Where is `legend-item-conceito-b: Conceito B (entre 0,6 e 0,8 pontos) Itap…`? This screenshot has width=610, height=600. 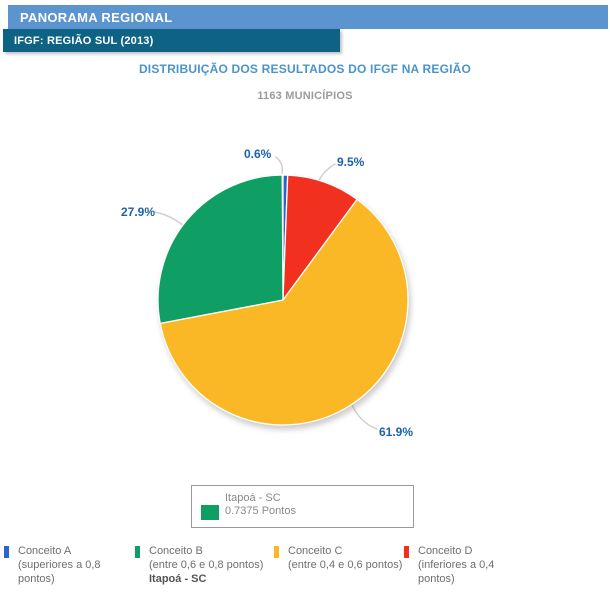 legend-item-conceito-b: Conceito B (entre 0,6 e 0,8 pontos) Itap… is located at coordinates (199, 565).